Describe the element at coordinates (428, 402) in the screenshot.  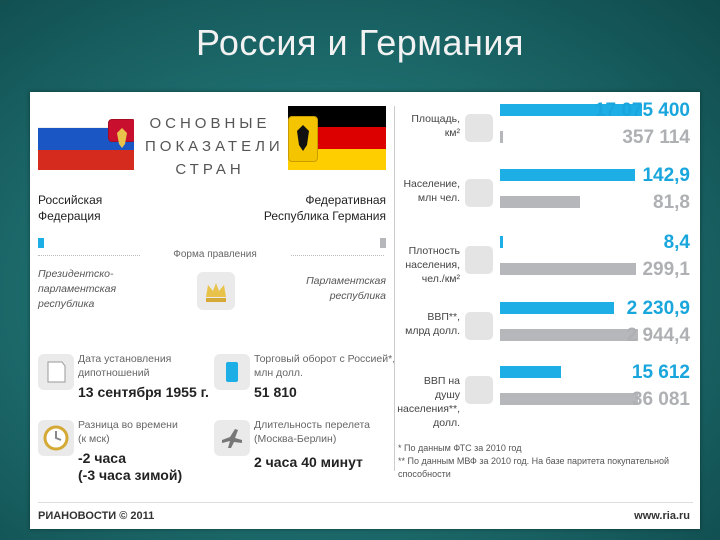
I see `metric-label: ВВП на душу населения**, долл.` at that location.